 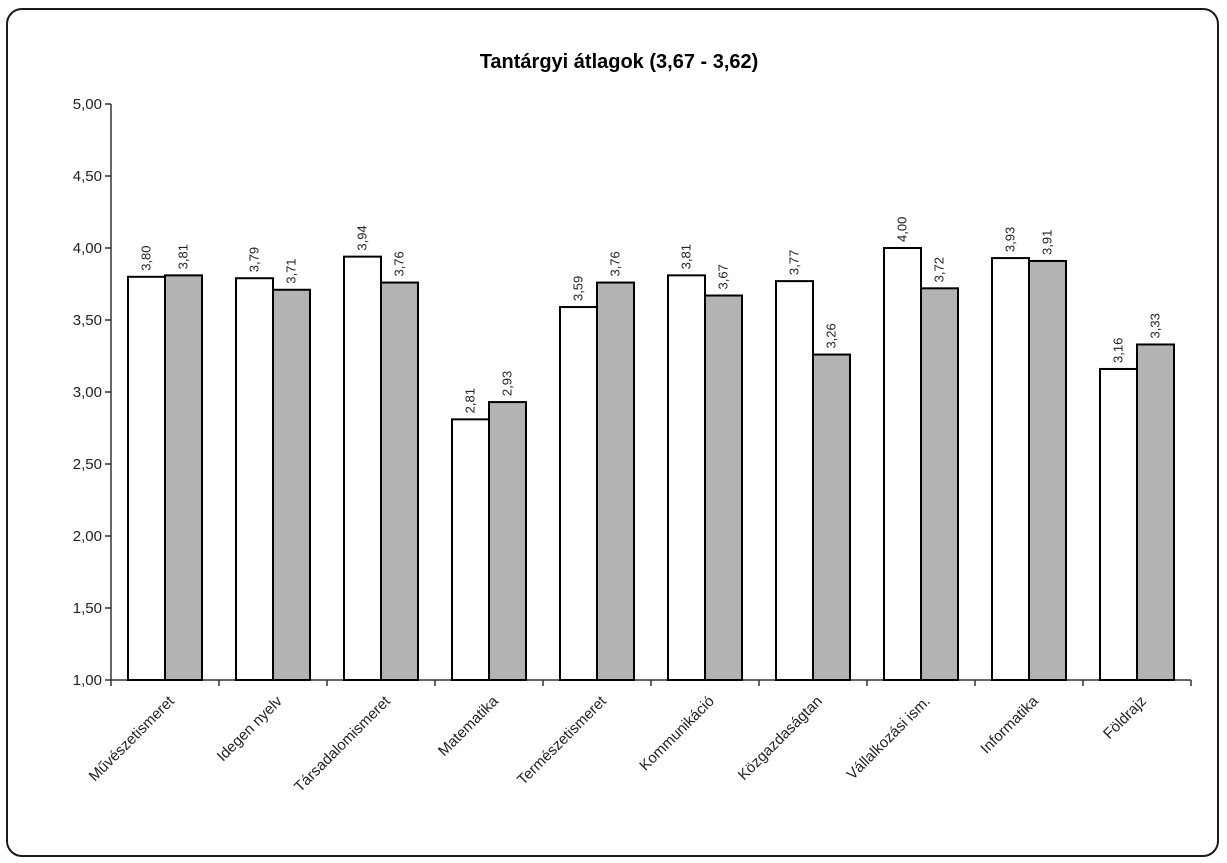 I want to click on category-label: Természetismeret, so click(x=562, y=740).